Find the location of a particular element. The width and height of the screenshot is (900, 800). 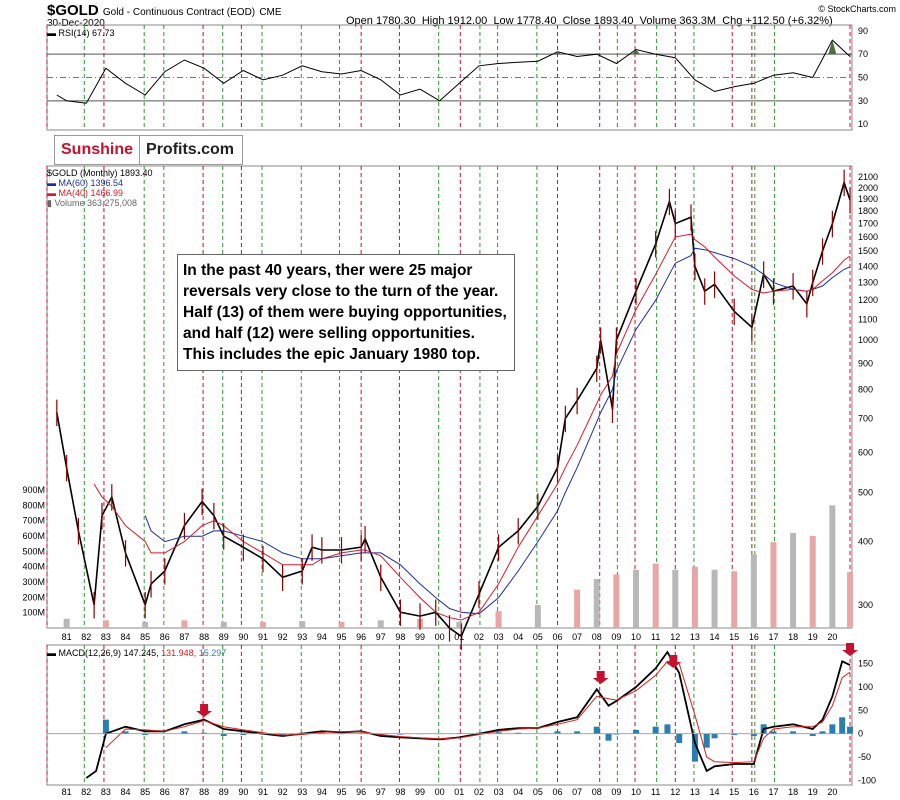

stockcharts-brand: © StockCharts.com is located at coordinates (857, 9).